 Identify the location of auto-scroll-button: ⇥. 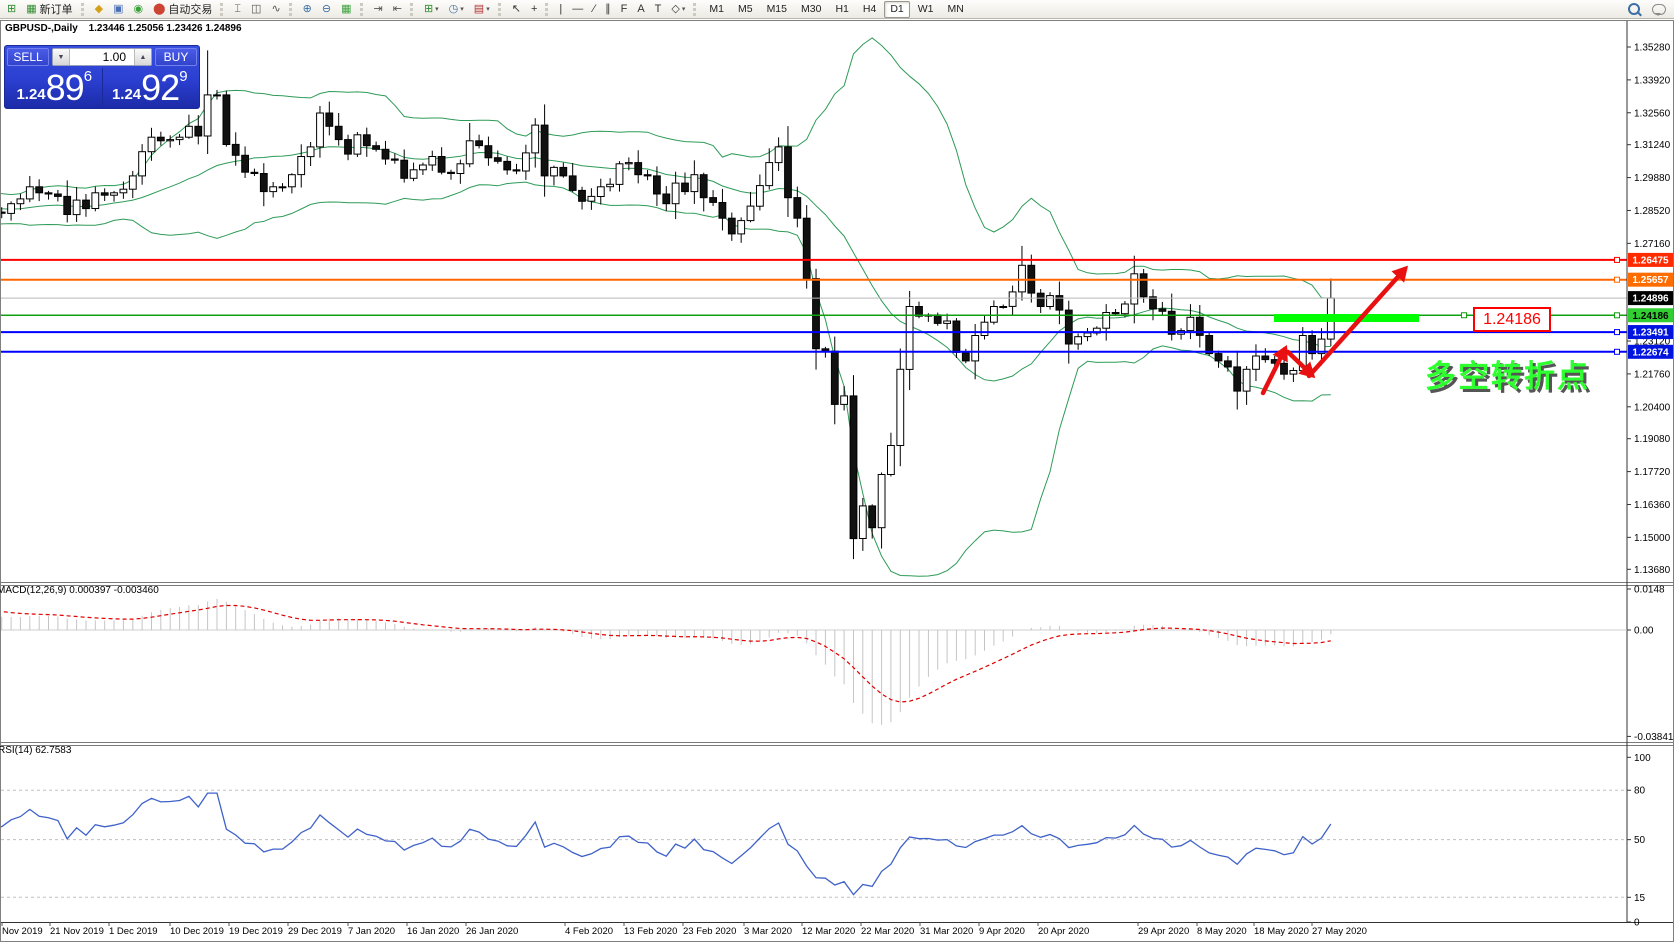
(378, 9).